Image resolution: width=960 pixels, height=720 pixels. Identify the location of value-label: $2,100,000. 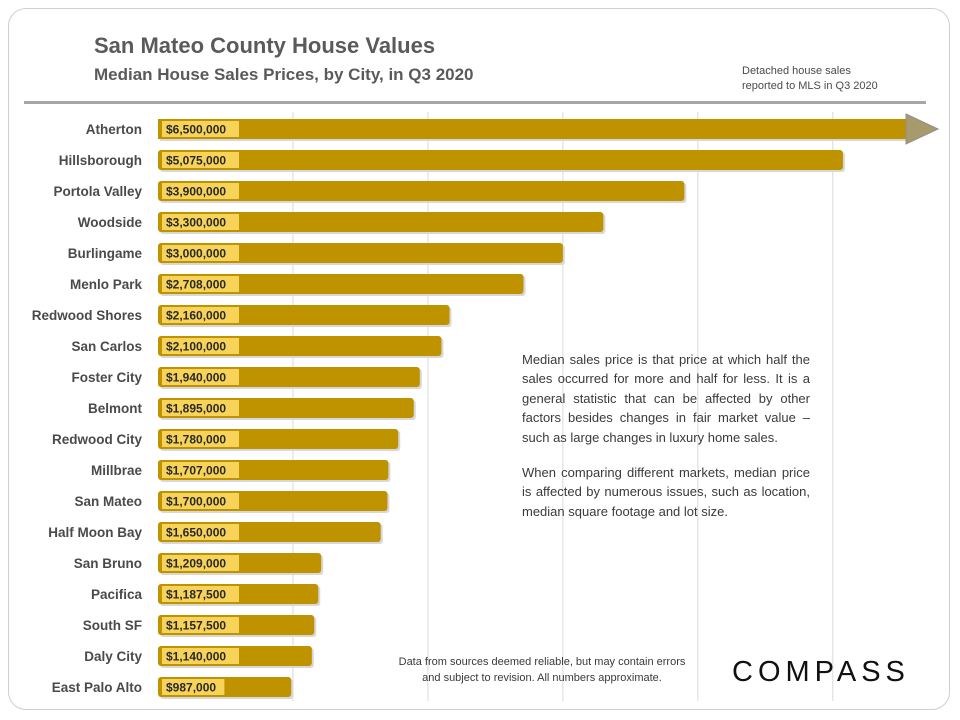
(196, 347).